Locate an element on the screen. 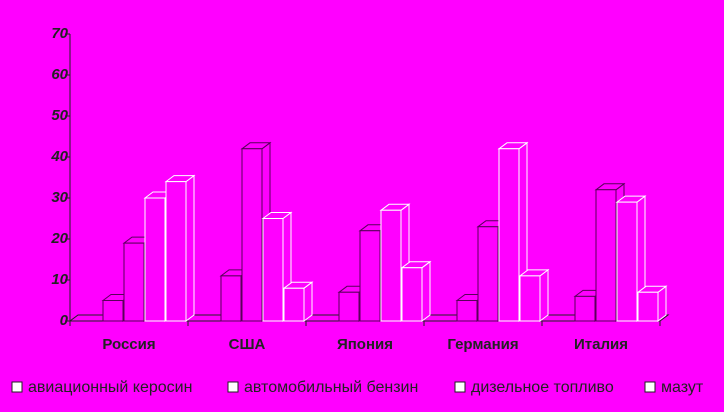  legend-label: дизельное топливо is located at coordinates (542, 387).